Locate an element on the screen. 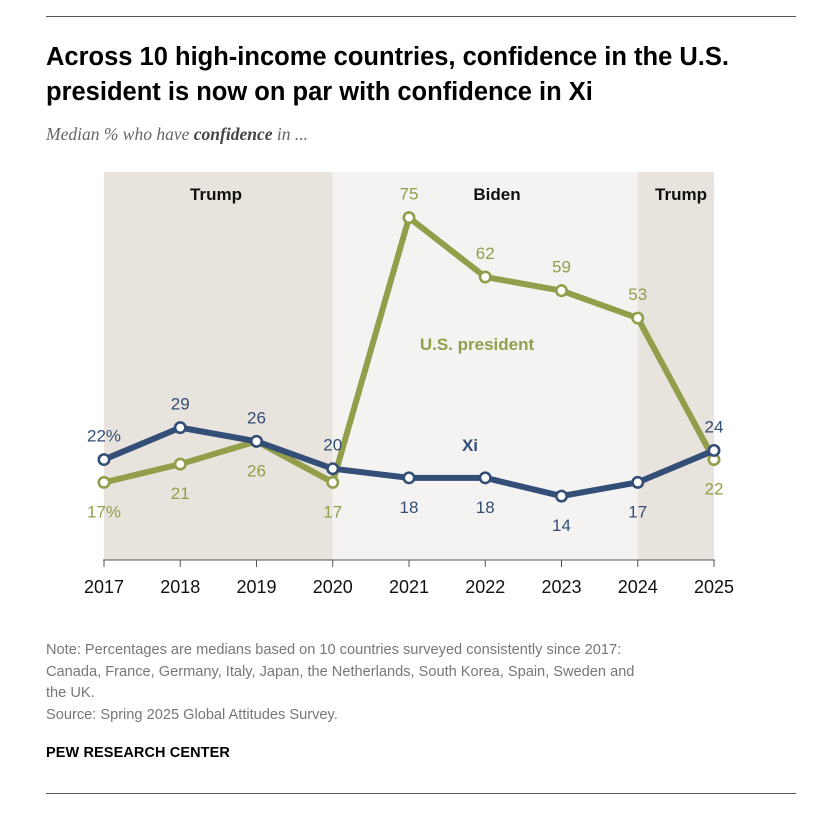 This screenshot has width=838, height=828. data-label-us-president: 22 is located at coordinates (714, 489).